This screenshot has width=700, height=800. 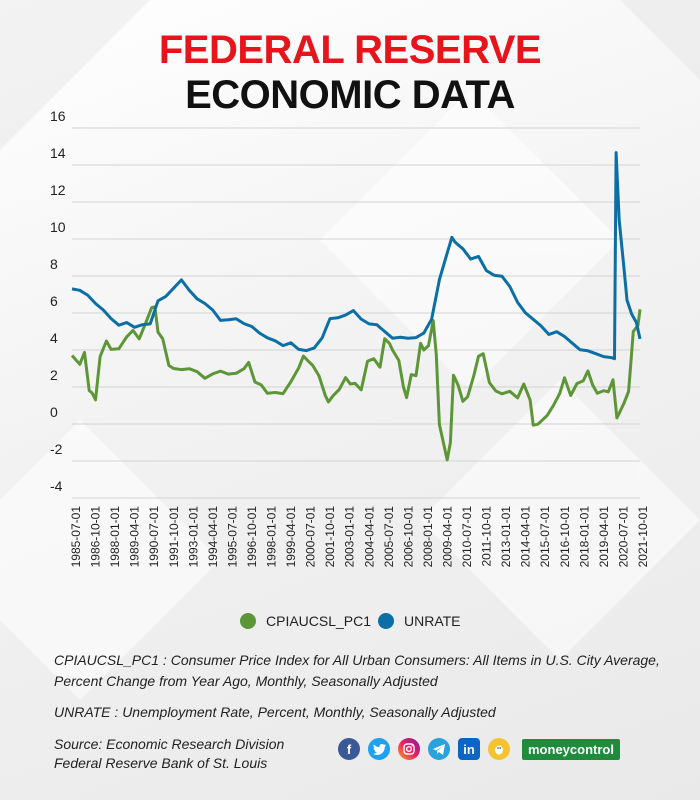 What do you see at coordinates (349, 749) in the screenshot?
I see `facebook-icon: f` at bounding box center [349, 749].